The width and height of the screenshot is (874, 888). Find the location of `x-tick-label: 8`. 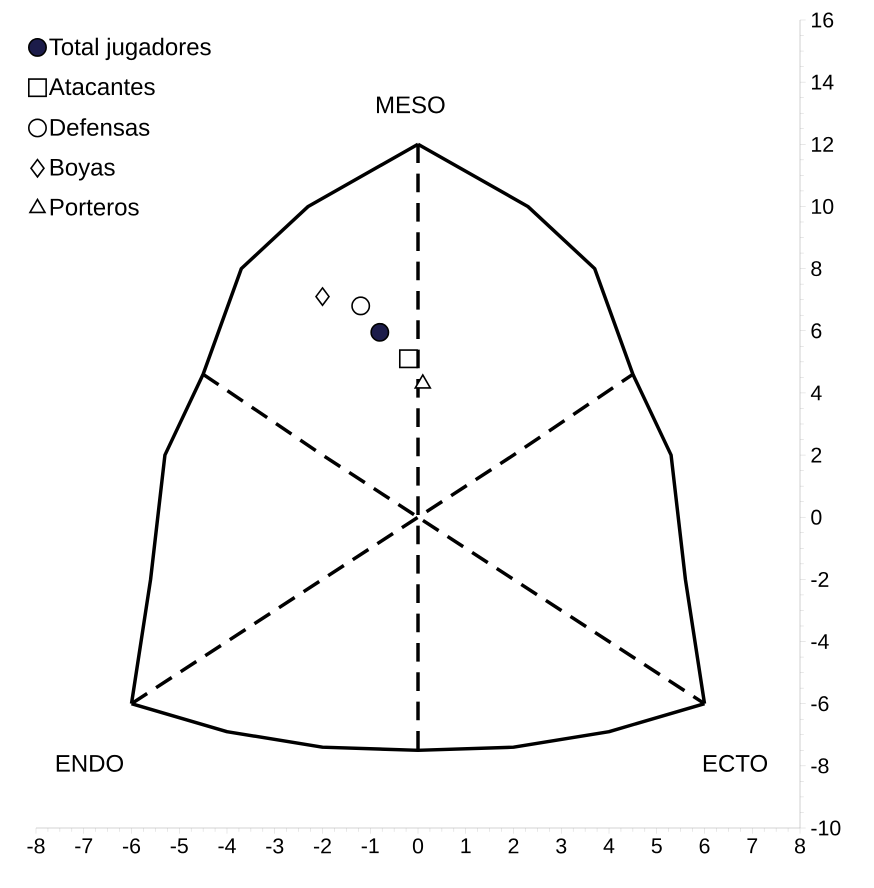

x-tick-label: 8 is located at coordinates (800, 846).